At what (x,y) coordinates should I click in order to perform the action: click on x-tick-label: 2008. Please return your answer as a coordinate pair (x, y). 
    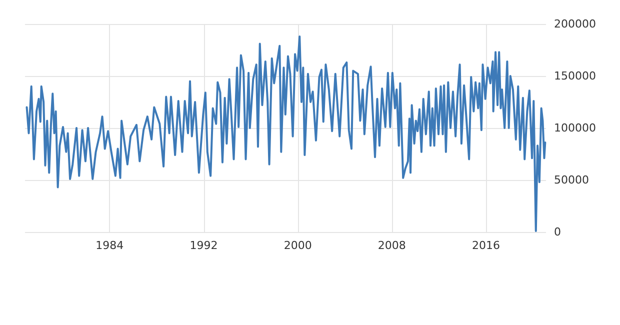
    Looking at the image, I should click on (392, 245).